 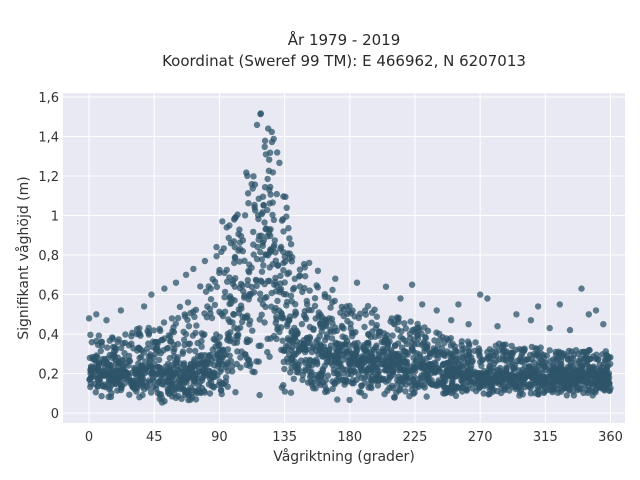 I want to click on y-tick-label: 1,4, so click(x=48, y=137).